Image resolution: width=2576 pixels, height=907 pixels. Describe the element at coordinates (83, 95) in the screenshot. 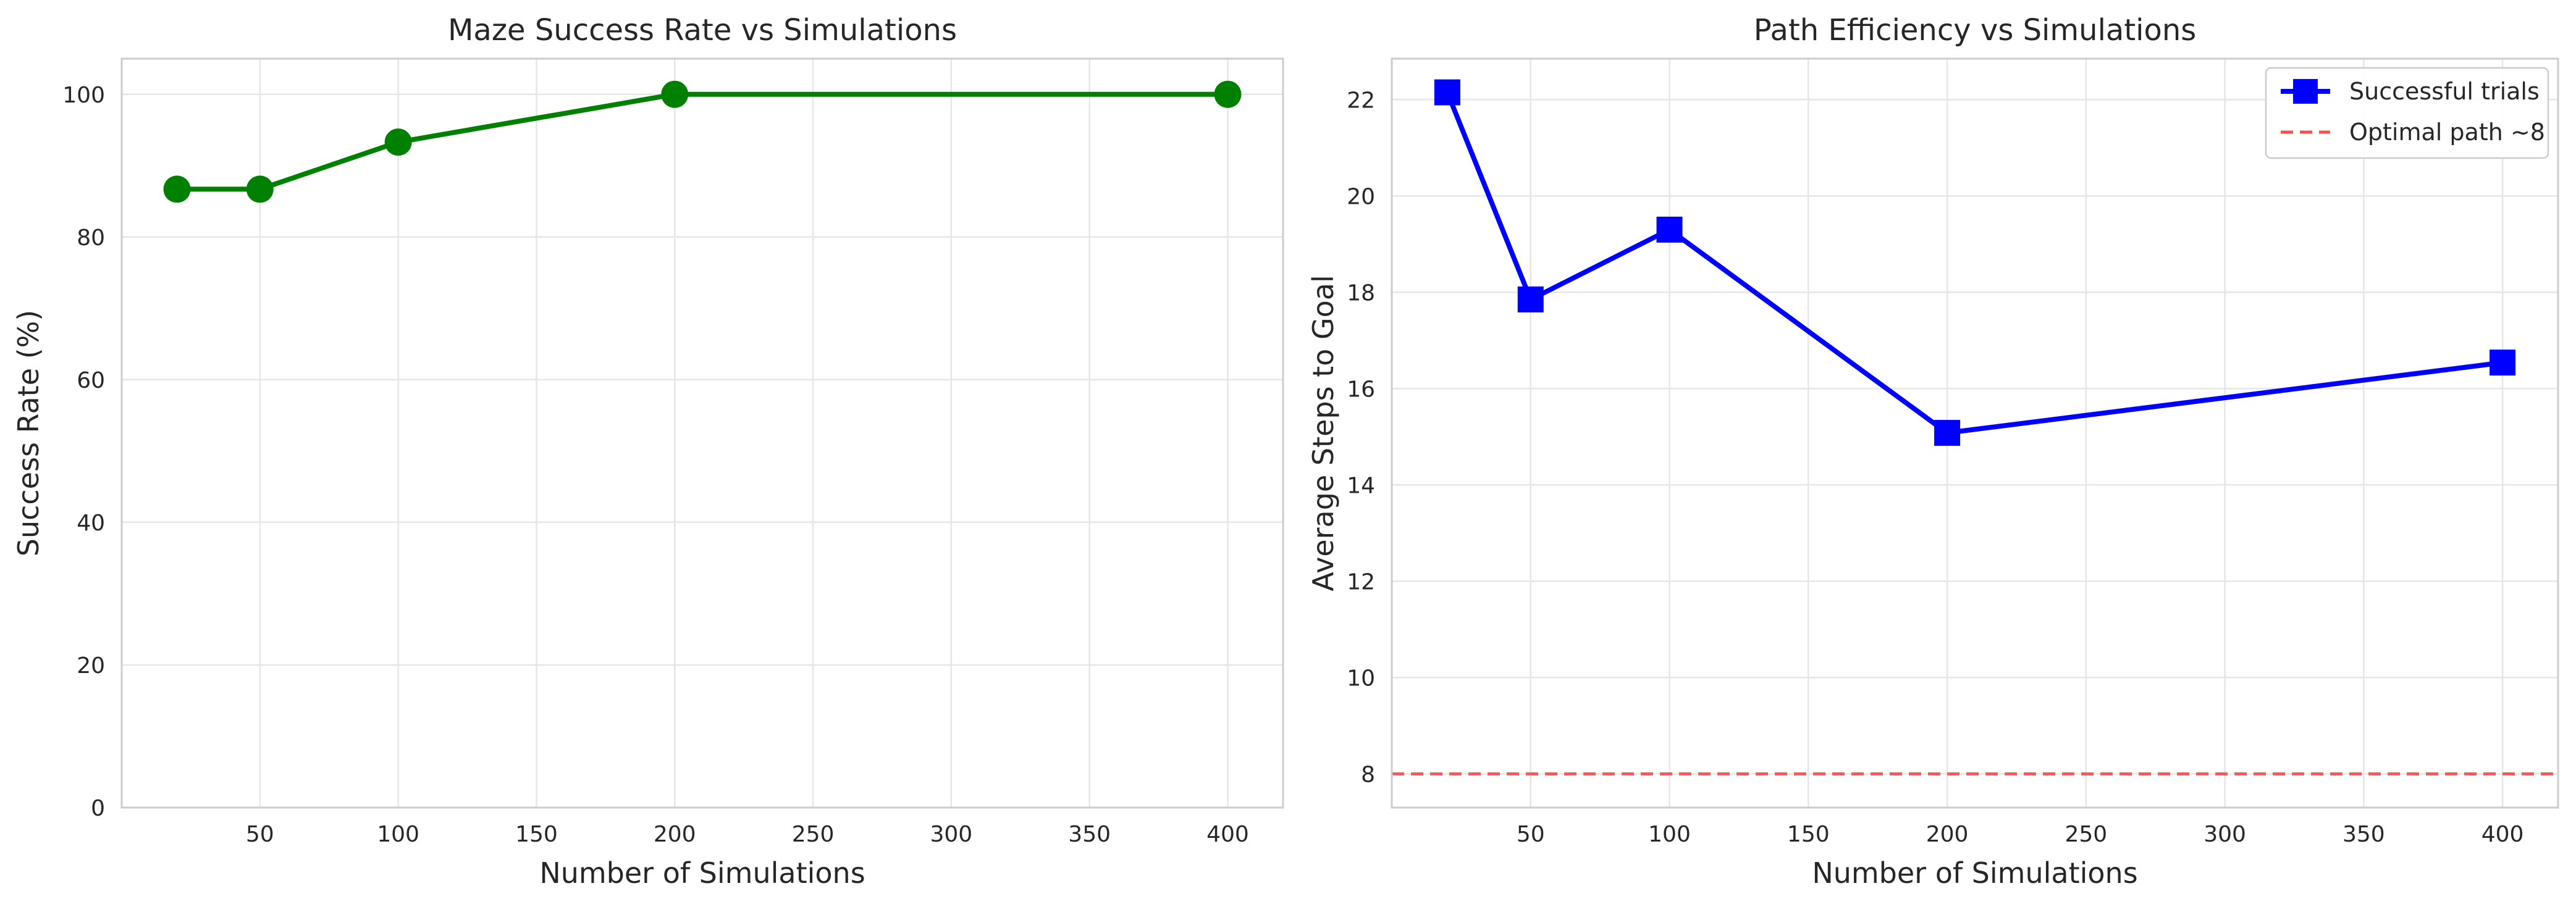

I see `y-tick-label: 100` at that location.